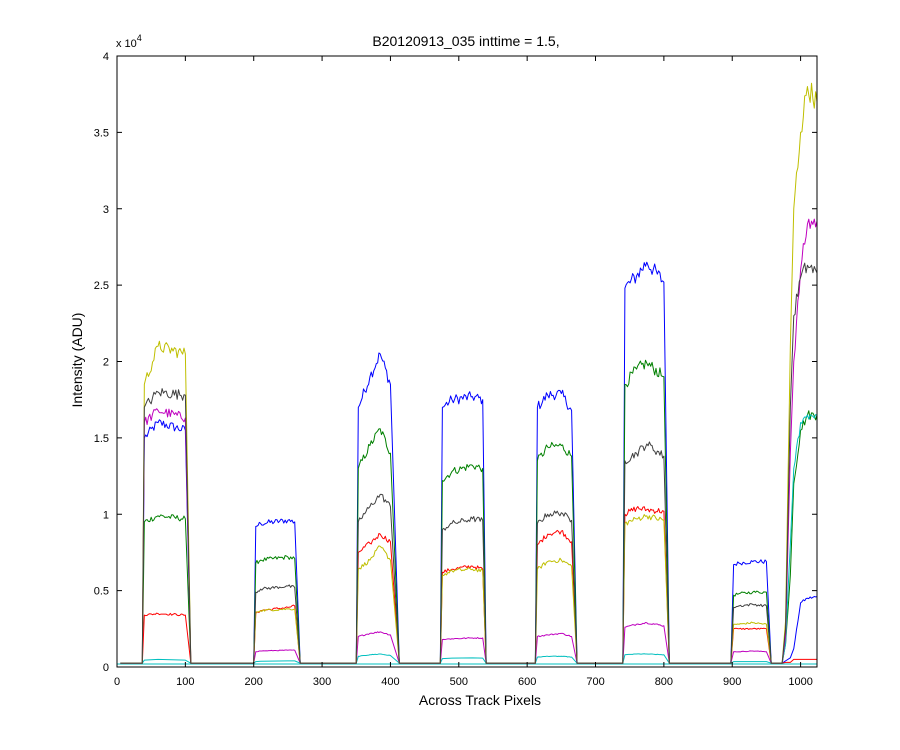 Image resolution: width=900 pixels, height=750 pixels. What do you see at coordinates (254, 682) in the screenshot?
I see `x-tick-label: 200` at bounding box center [254, 682].